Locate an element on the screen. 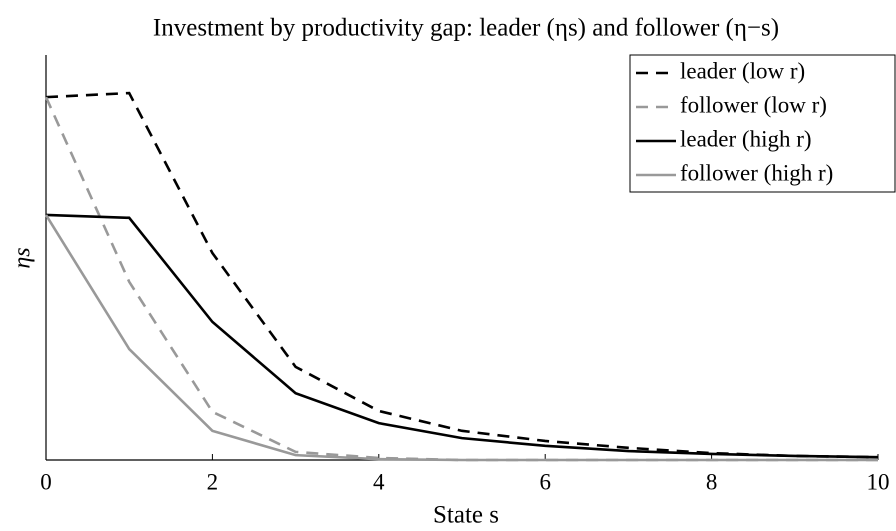 Image resolution: width=896 pixels, height=531 pixels. x-tick-label: 4 is located at coordinates (379, 481).